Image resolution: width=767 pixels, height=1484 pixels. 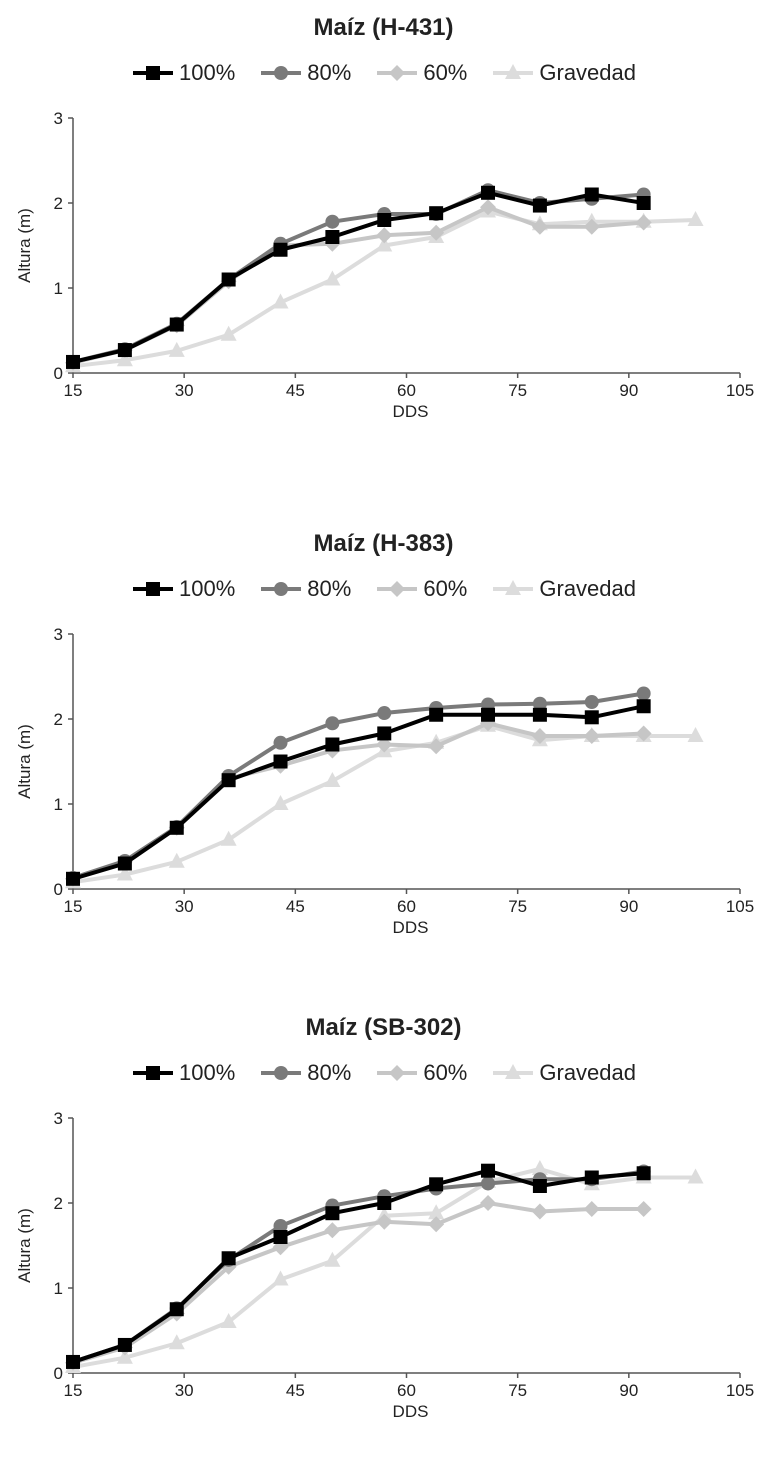 What do you see at coordinates (183, 1073) in the screenshot?
I see `legend-item: 100%` at bounding box center [183, 1073].